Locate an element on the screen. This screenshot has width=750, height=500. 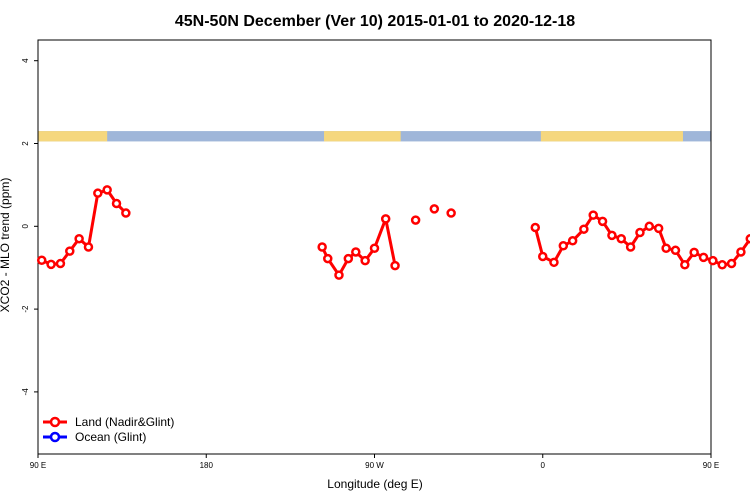
y-tick-label: 0 is located at coordinates (25, 226).